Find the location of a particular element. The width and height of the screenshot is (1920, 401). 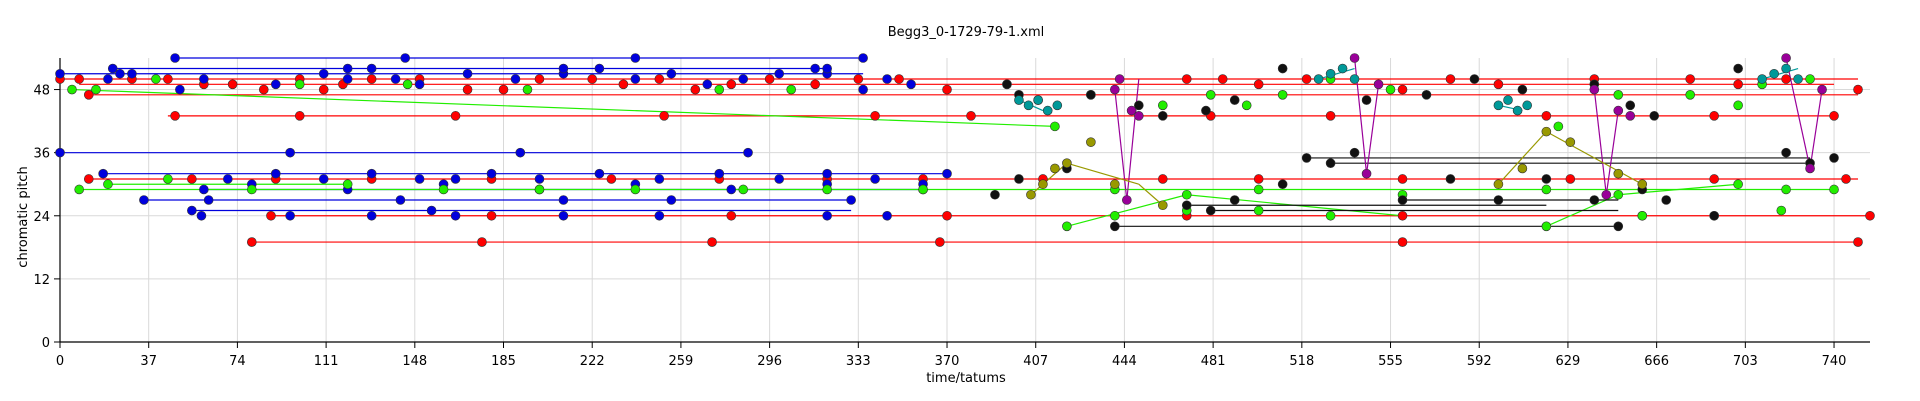

x-tick-label: 185 is located at coordinates (503, 361).